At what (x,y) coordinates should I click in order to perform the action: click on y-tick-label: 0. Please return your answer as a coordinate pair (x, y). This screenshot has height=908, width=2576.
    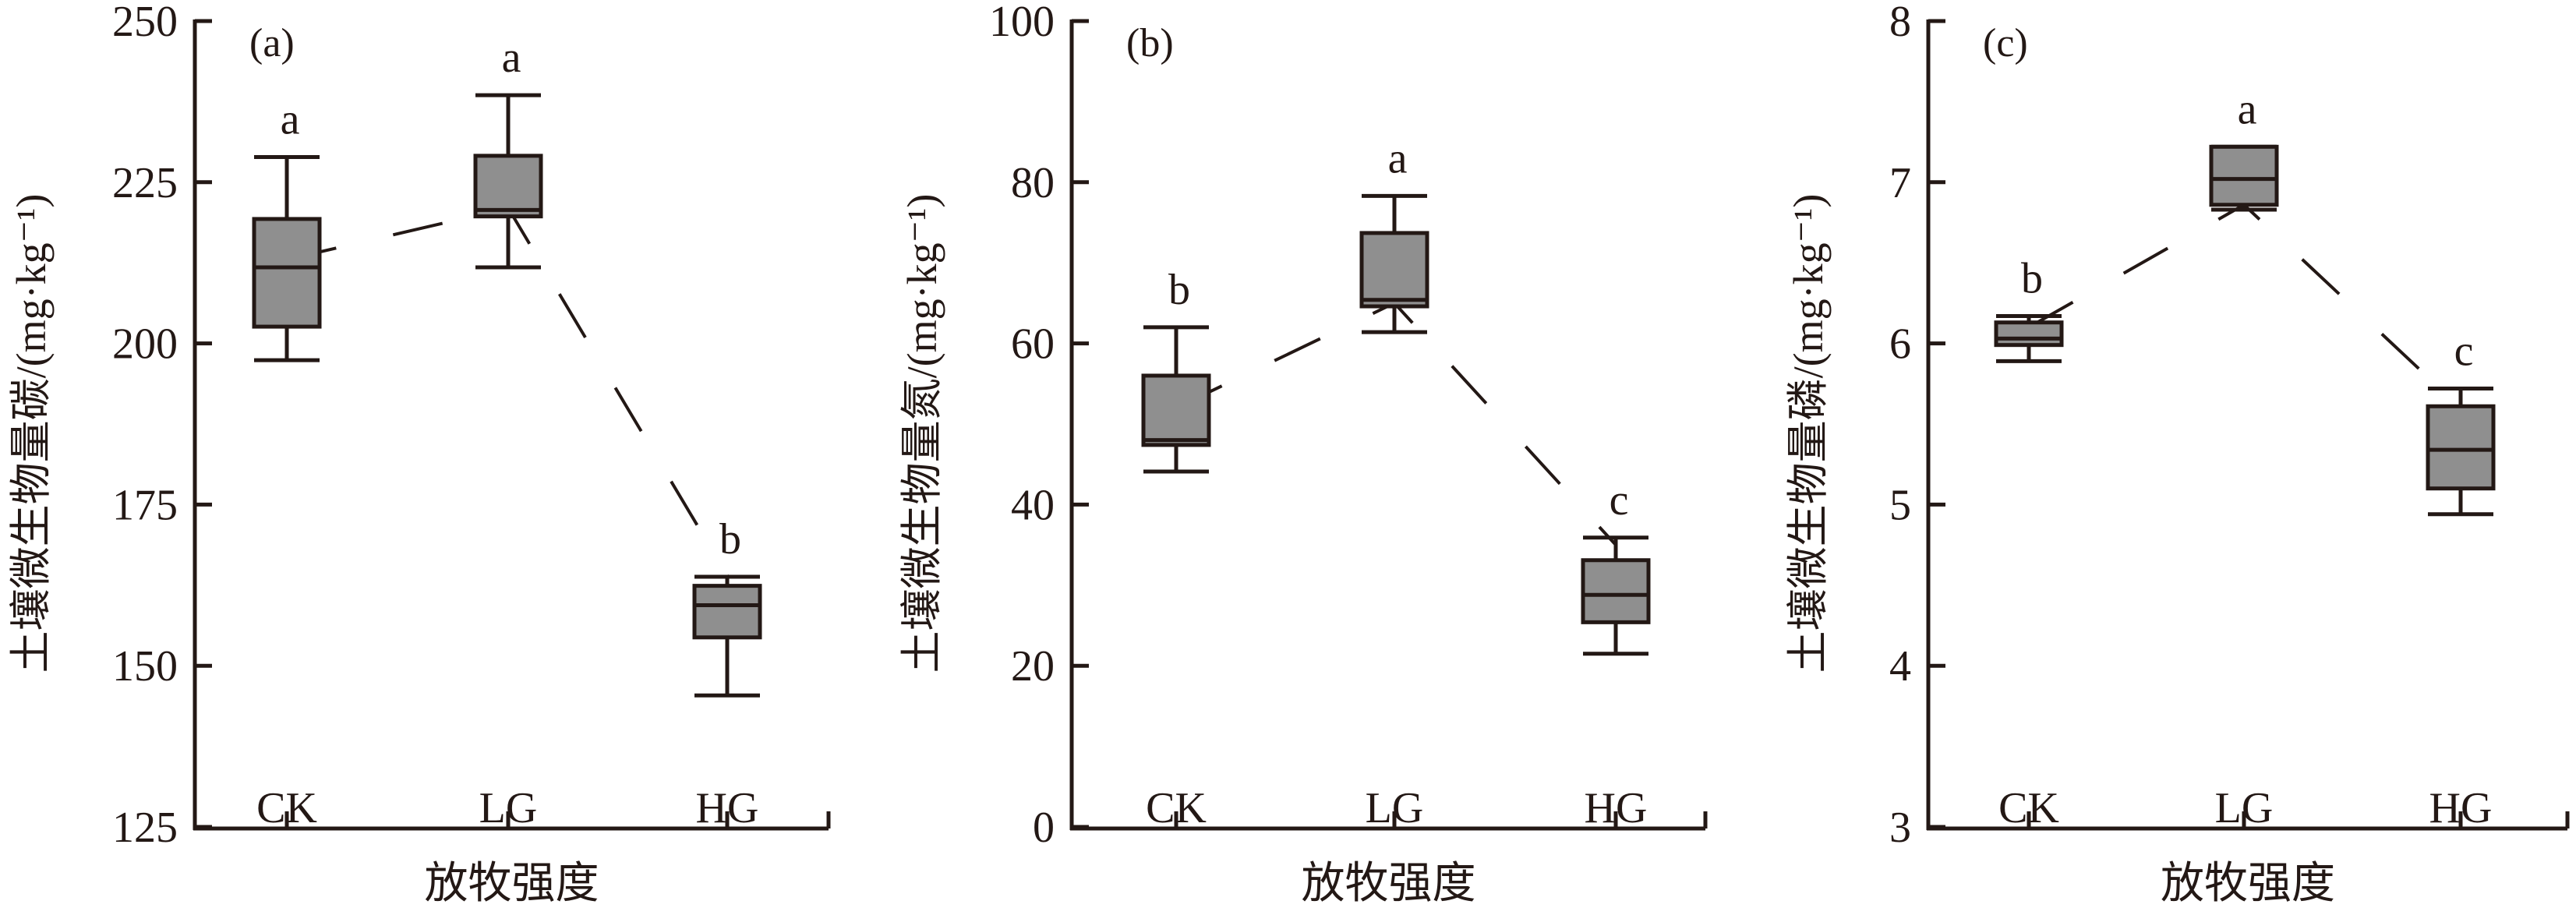
    Looking at the image, I should click on (1044, 828).